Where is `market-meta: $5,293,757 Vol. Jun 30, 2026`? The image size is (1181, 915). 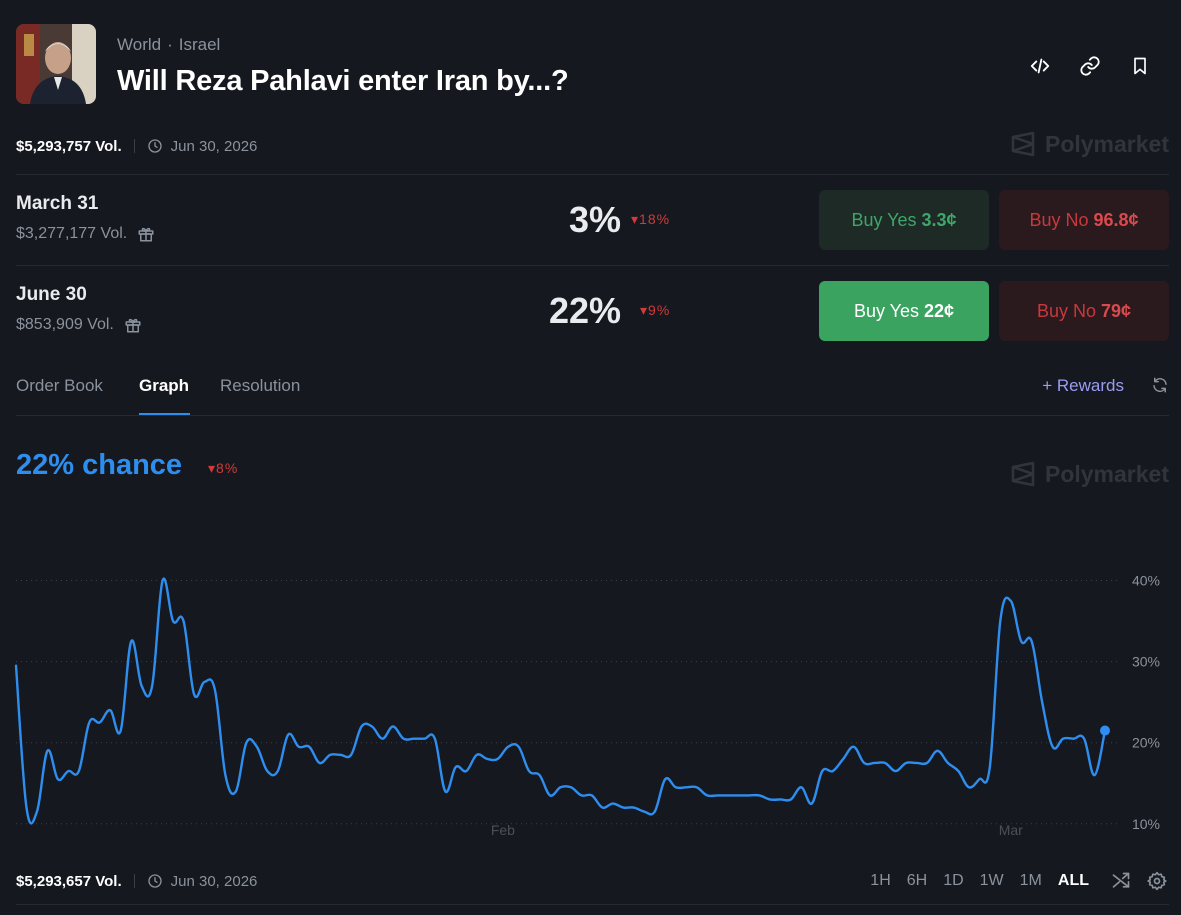
market-meta: $5,293,757 Vol. Jun 30, 2026 is located at coordinates (136, 146).